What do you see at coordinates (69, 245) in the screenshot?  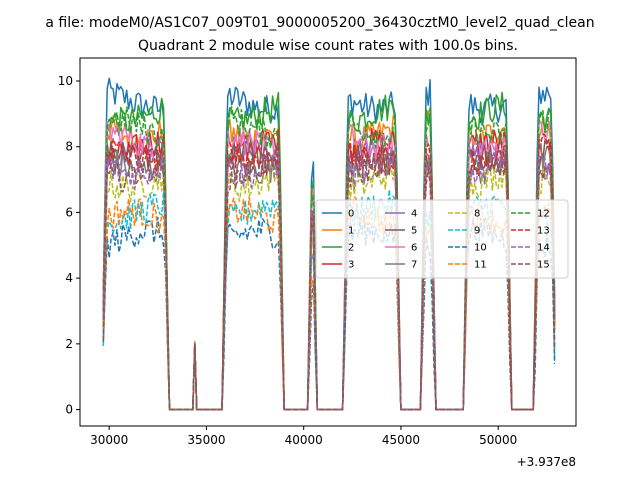 I see `y-axis-ticks: 0 2 4 6 8 10` at bounding box center [69, 245].